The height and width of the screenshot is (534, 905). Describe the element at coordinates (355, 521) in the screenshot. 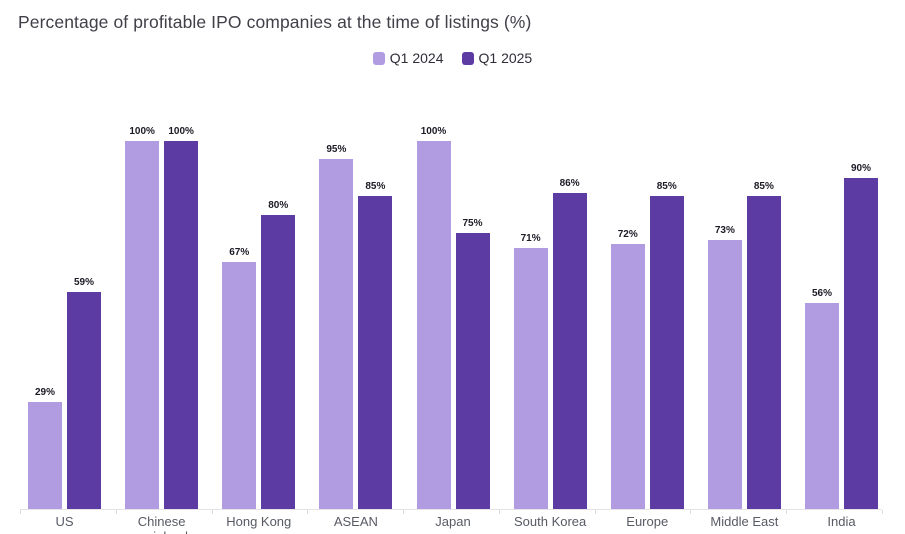

I see `category-label-asean: ASEAN` at that location.